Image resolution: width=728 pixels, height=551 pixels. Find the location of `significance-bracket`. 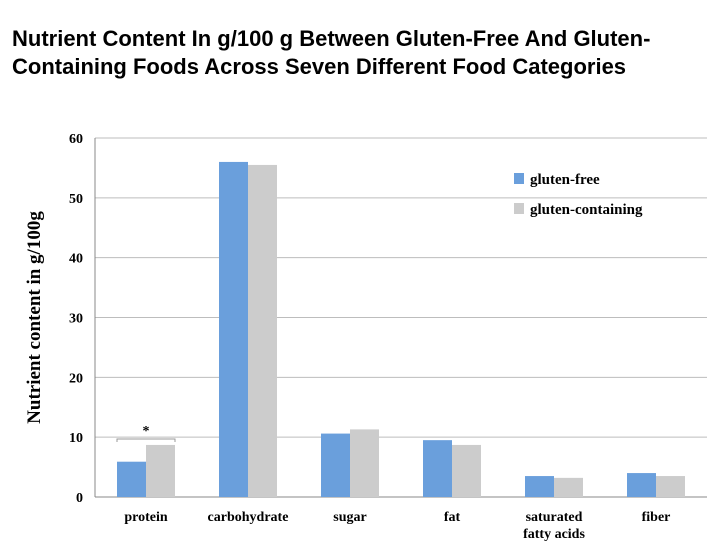

significance-bracket is located at coordinates (146, 440).